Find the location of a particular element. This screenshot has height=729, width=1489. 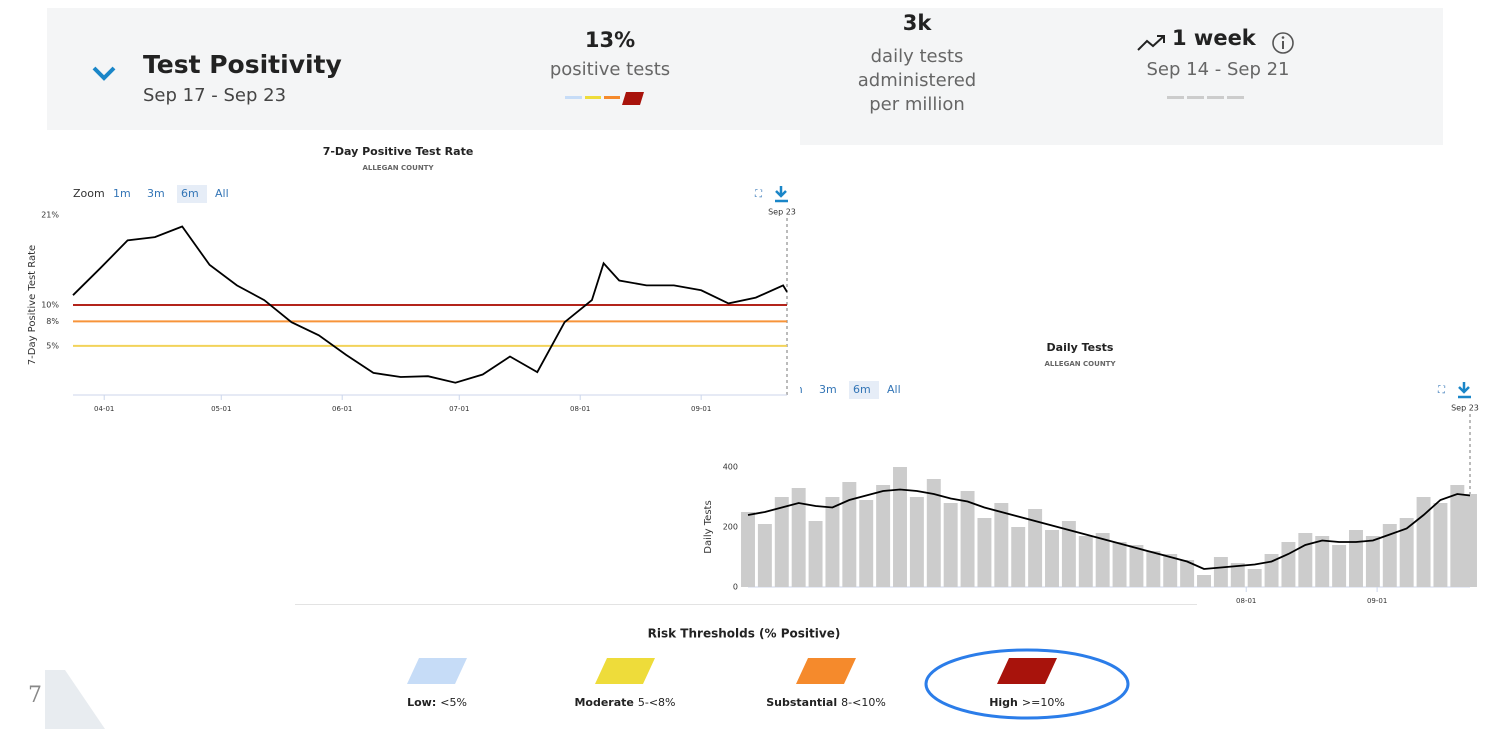

trend-indicator is located at coordinates (1205, 97).